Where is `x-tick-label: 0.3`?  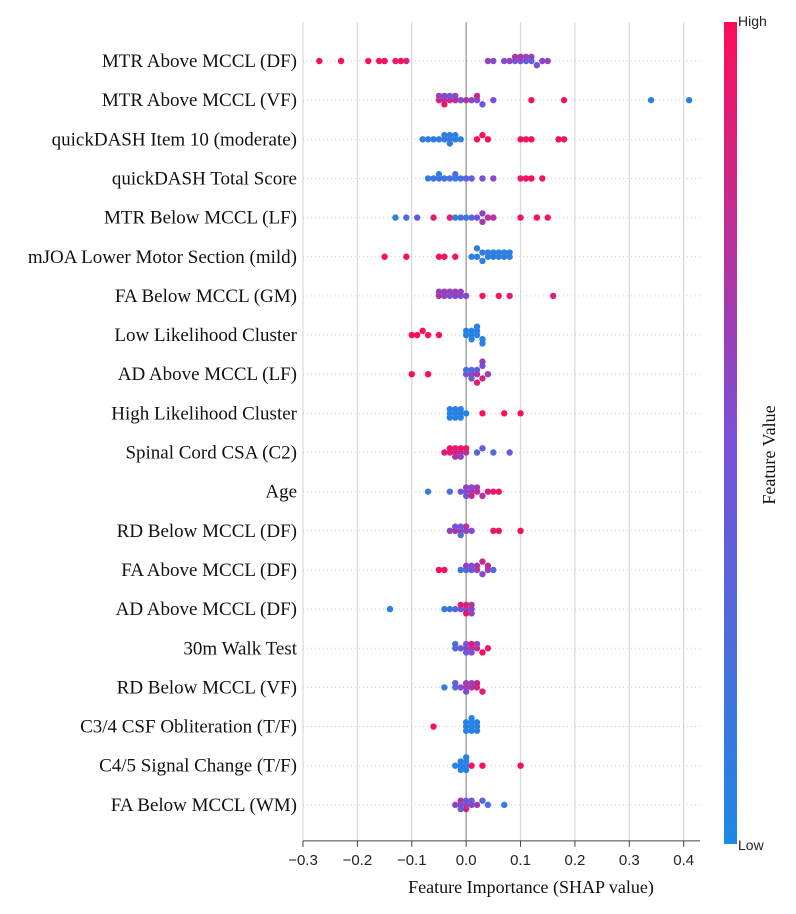
x-tick-label: 0.3 is located at coordinates (629, 860).